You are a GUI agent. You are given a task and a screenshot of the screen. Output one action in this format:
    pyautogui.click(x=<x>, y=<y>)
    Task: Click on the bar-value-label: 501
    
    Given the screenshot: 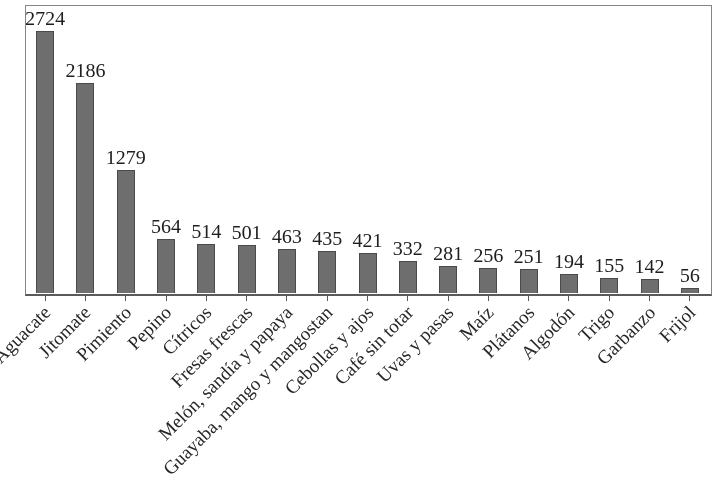 What is the action you would take?
    pyautogui.click(x=246, y=233)
    